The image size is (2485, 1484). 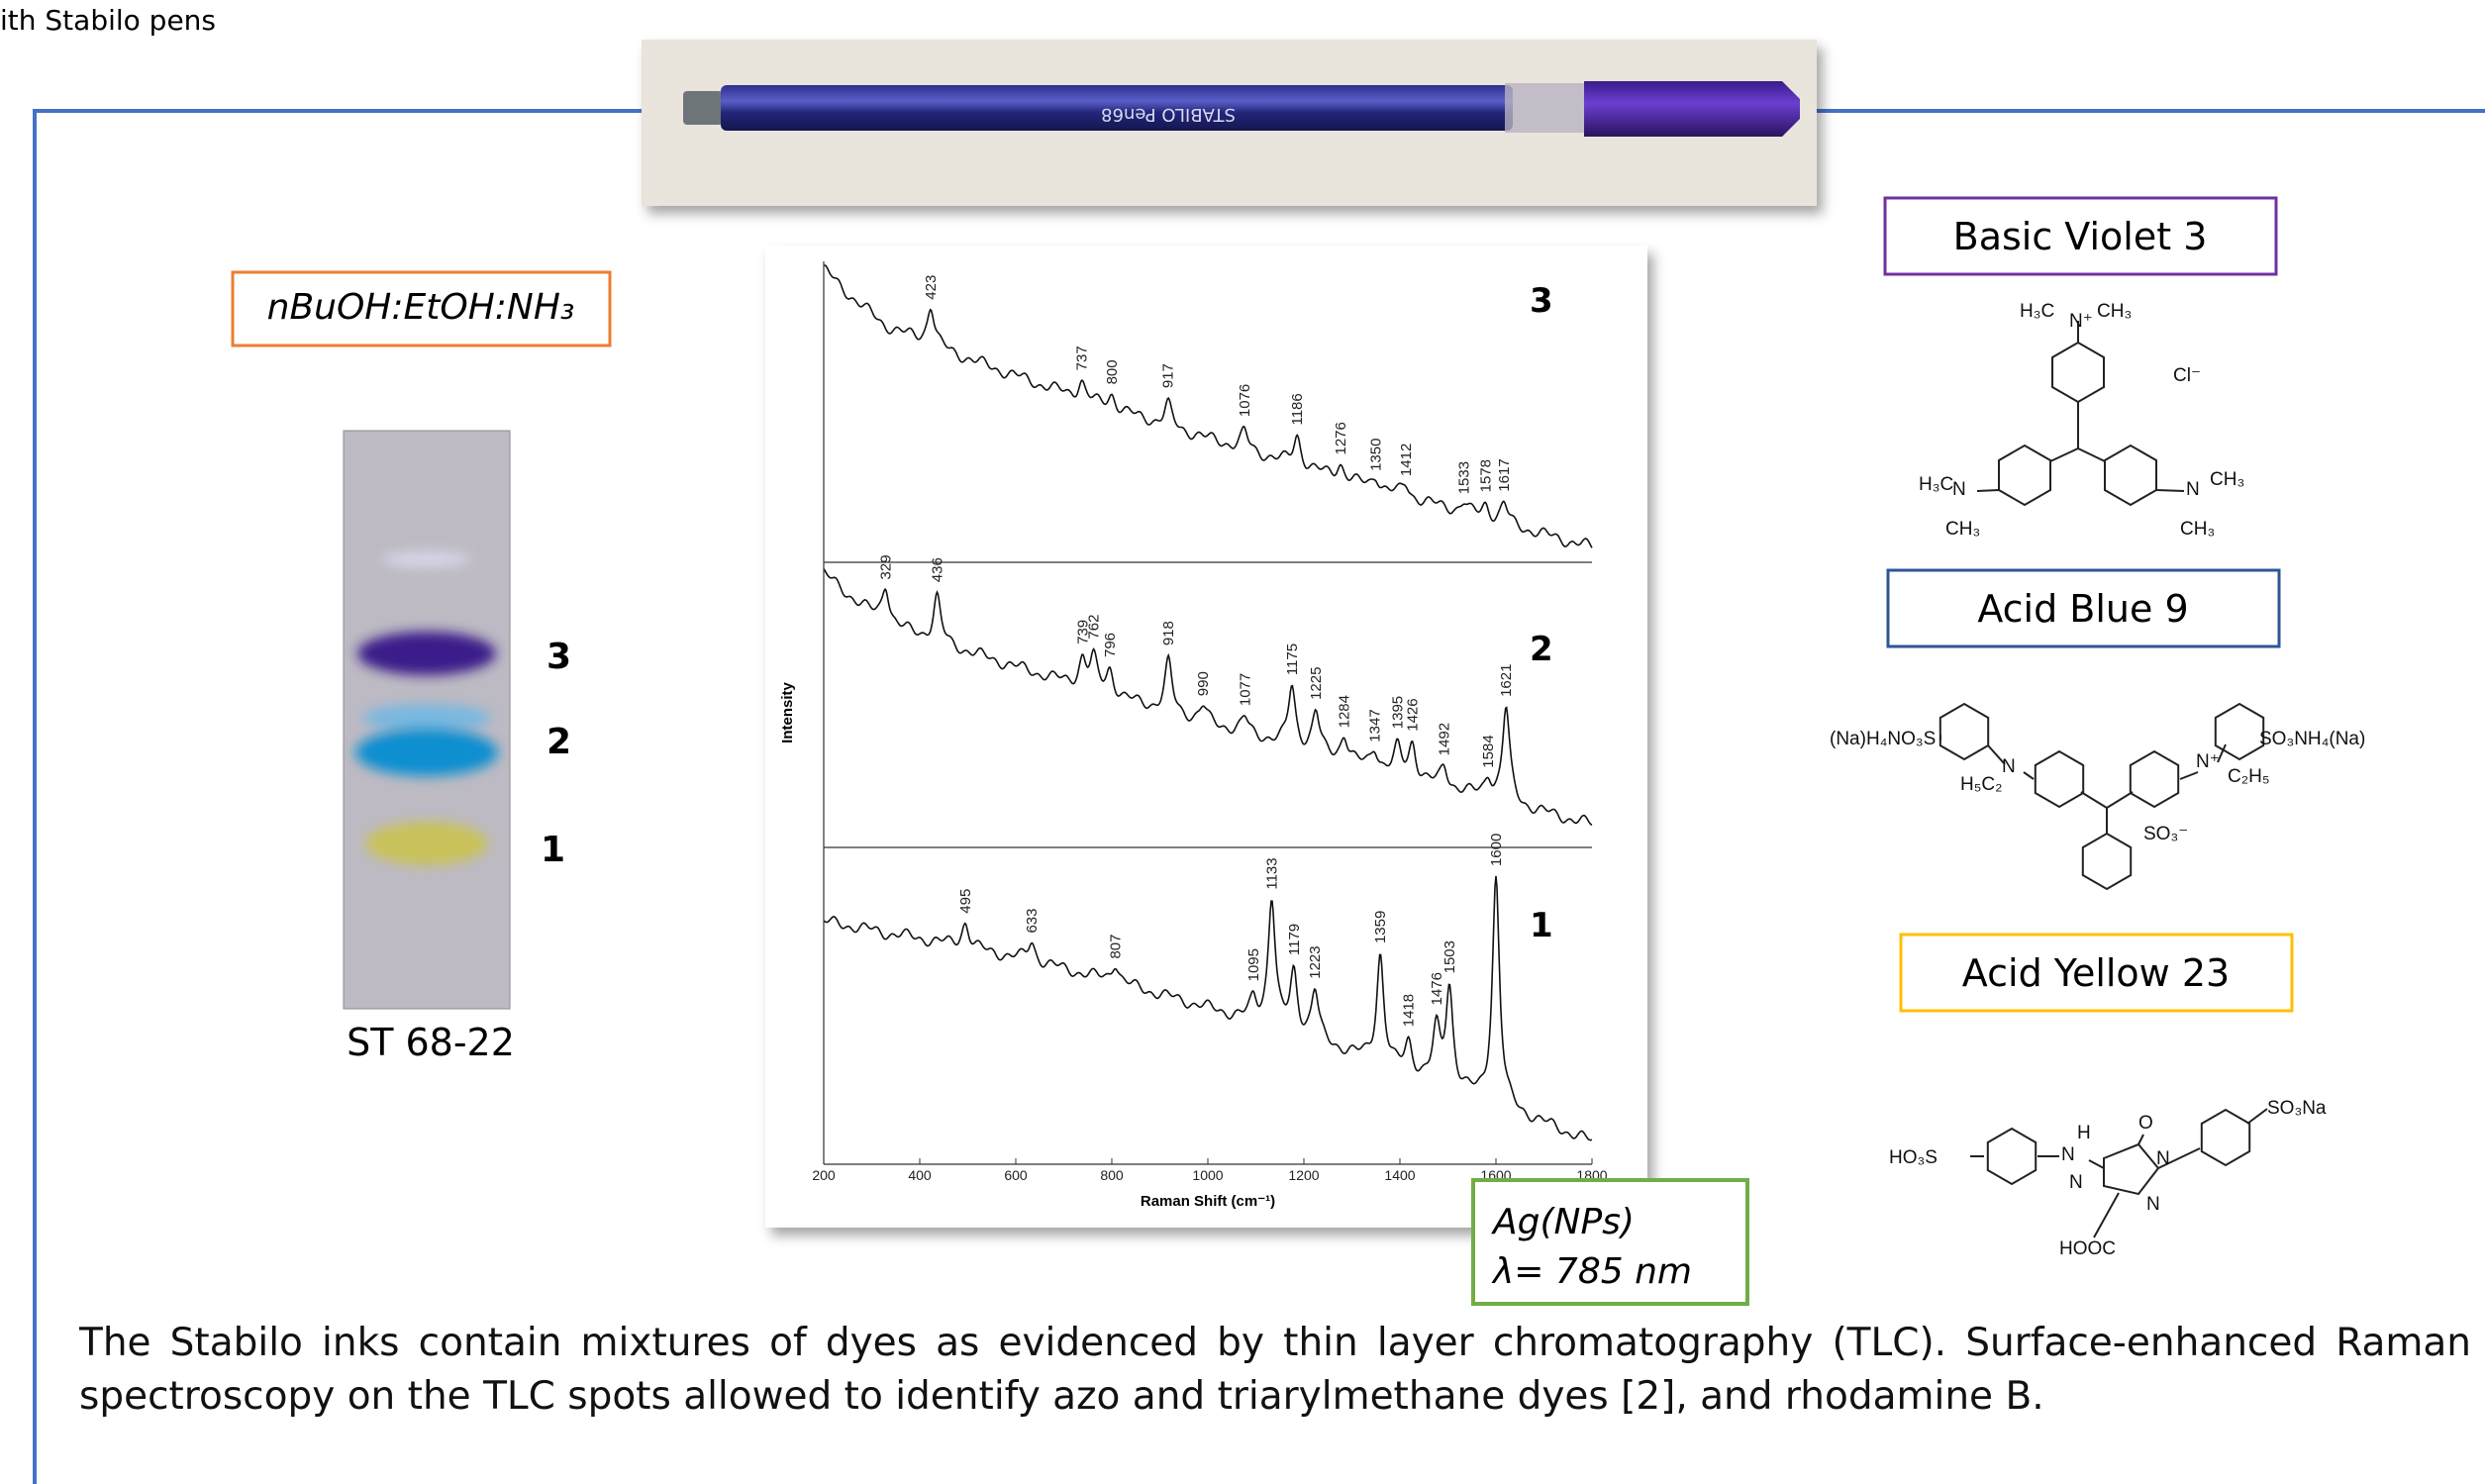 I want to click on peak-label: 1426, so click(x=1413, y=714).